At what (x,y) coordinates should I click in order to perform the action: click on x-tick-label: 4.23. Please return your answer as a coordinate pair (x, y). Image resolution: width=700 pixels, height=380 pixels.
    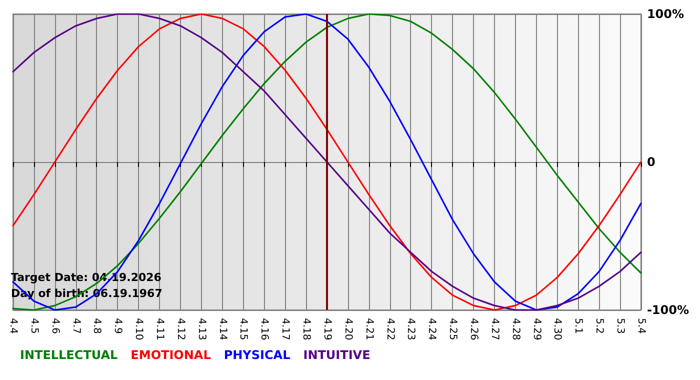
    Looking at the image, I should click on (410, 329).